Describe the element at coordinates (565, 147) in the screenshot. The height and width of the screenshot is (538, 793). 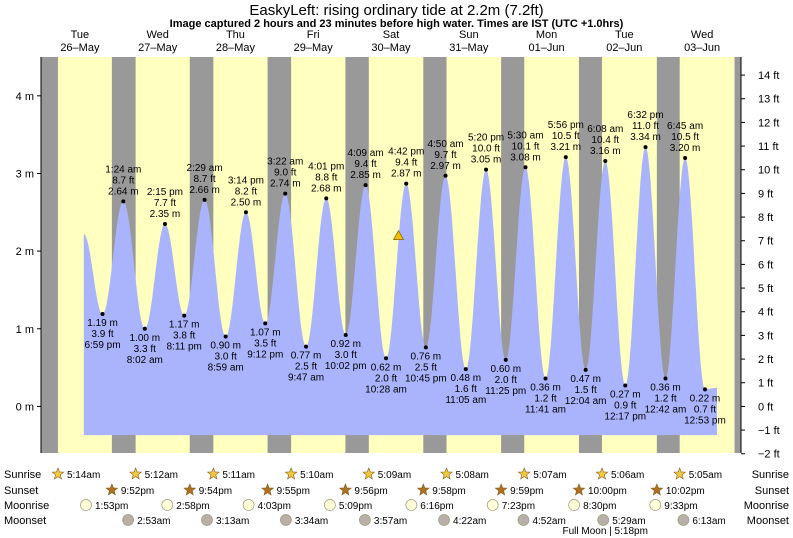
I see `high-tide-m-label: 3.21 m` at that location.